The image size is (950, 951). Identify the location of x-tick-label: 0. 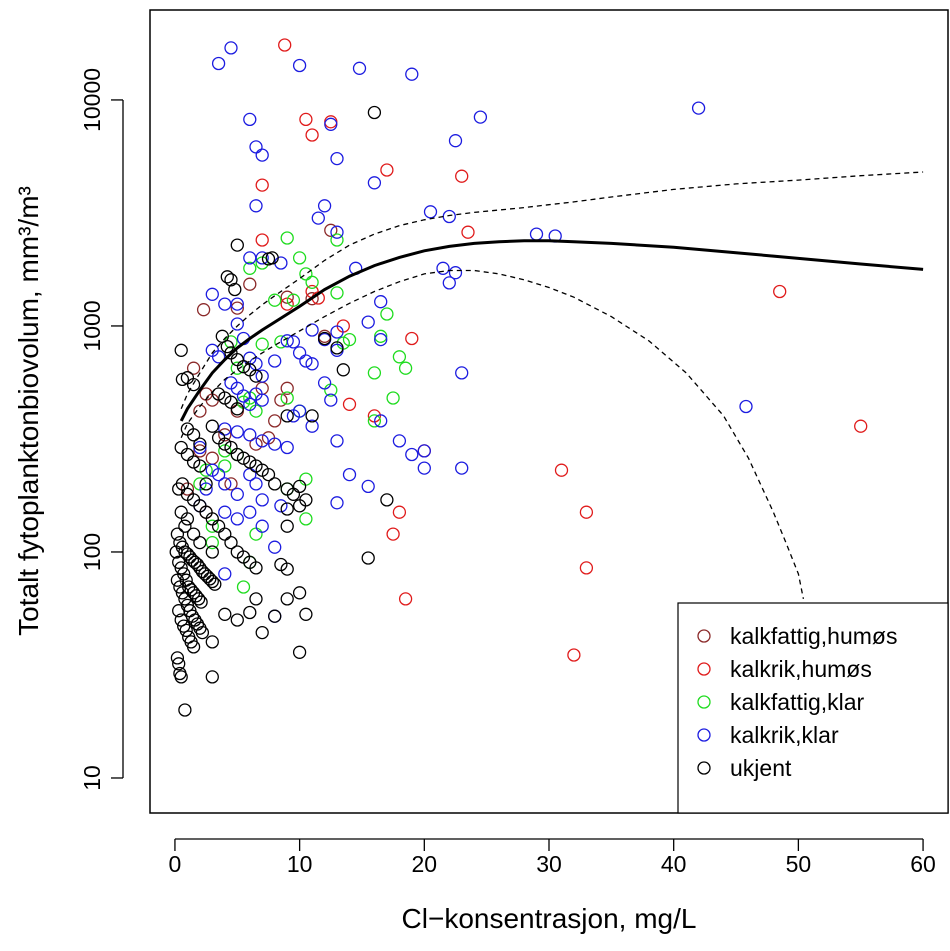
(175, 864).